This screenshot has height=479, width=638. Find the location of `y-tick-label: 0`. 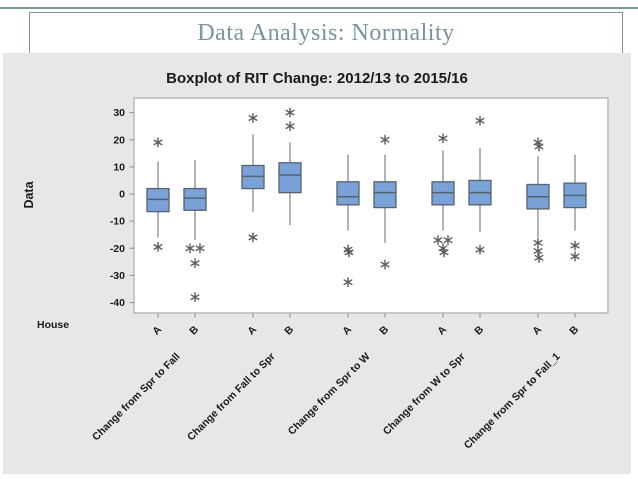

y-tick-label: 0 is located at coordinates (122, 195).